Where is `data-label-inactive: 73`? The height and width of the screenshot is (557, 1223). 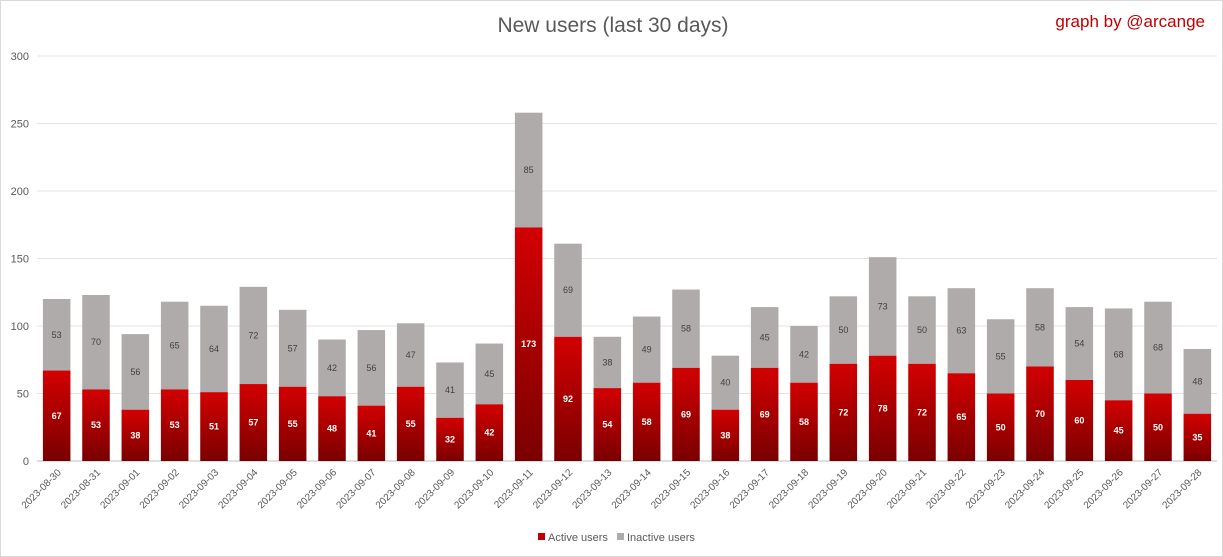 data-label-inactive: 73 is located at coordinates (883, 306).